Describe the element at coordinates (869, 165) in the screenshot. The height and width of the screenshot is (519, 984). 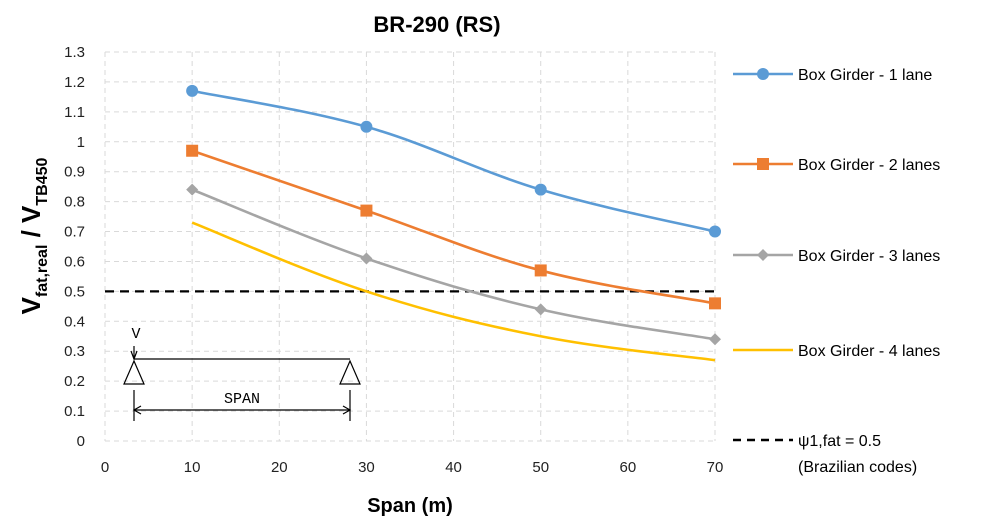
I see `legend-label-2: Box Girder - 2 lanes` at that location.